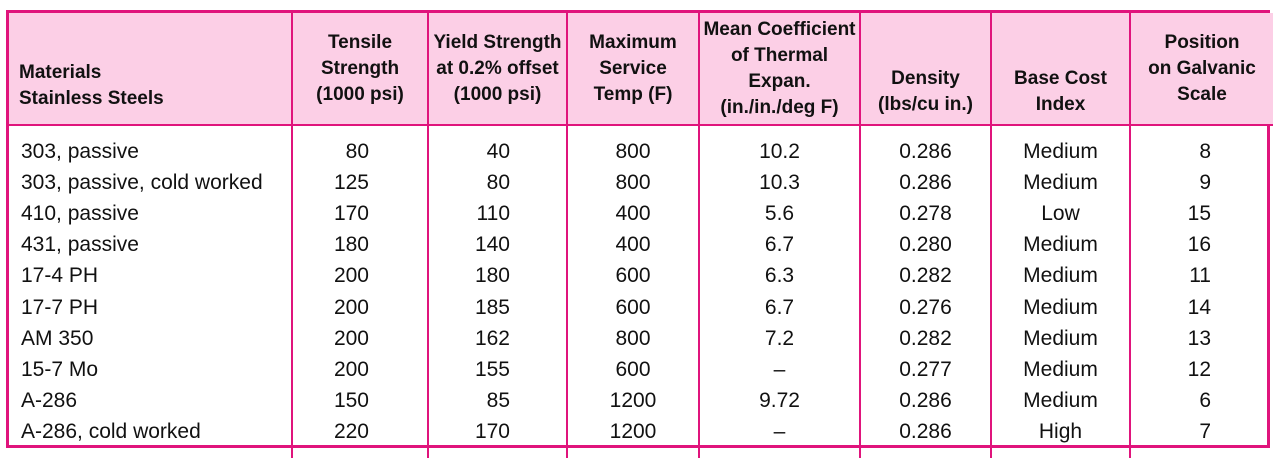 The image size is (1284, 461). Describe the element at coordinates (1201, 146) in the screenshot. I see `cell-galvanic-position: 8` at that location.